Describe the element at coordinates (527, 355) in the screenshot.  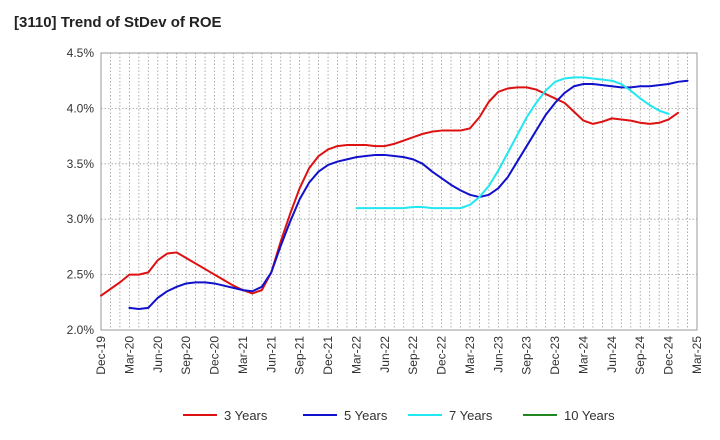
I see `x-tick-label: Sep-23` at that location.